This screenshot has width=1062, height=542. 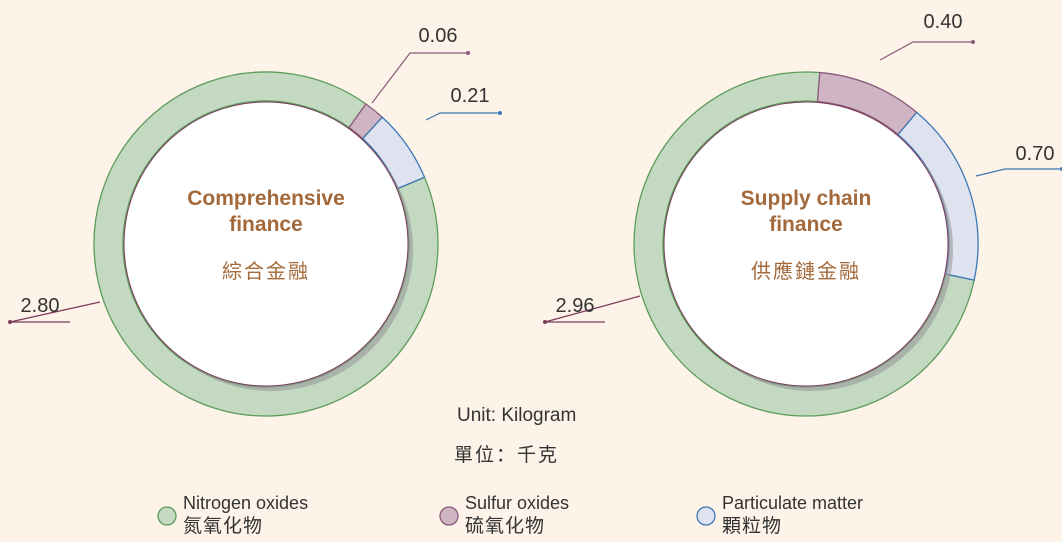 What do you see at coordinates (470, 96) in the screenshot?
I see `value-label: 0.21` at bounding box center [470, 96].